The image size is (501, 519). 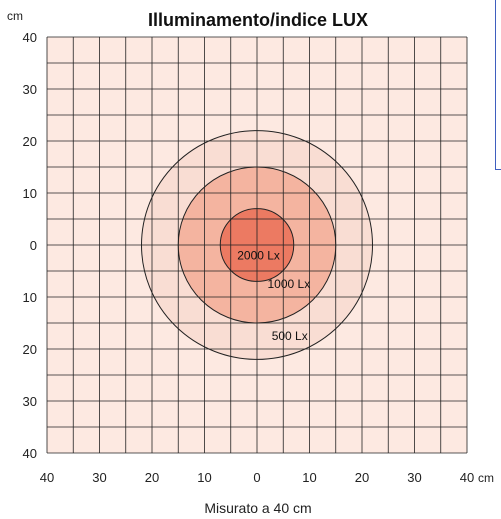 What do you see at coordinates (258, 20) in the screenshot?
I see `chart-title: Illuminamento/indice LUX` at bounding box center [258, 20].